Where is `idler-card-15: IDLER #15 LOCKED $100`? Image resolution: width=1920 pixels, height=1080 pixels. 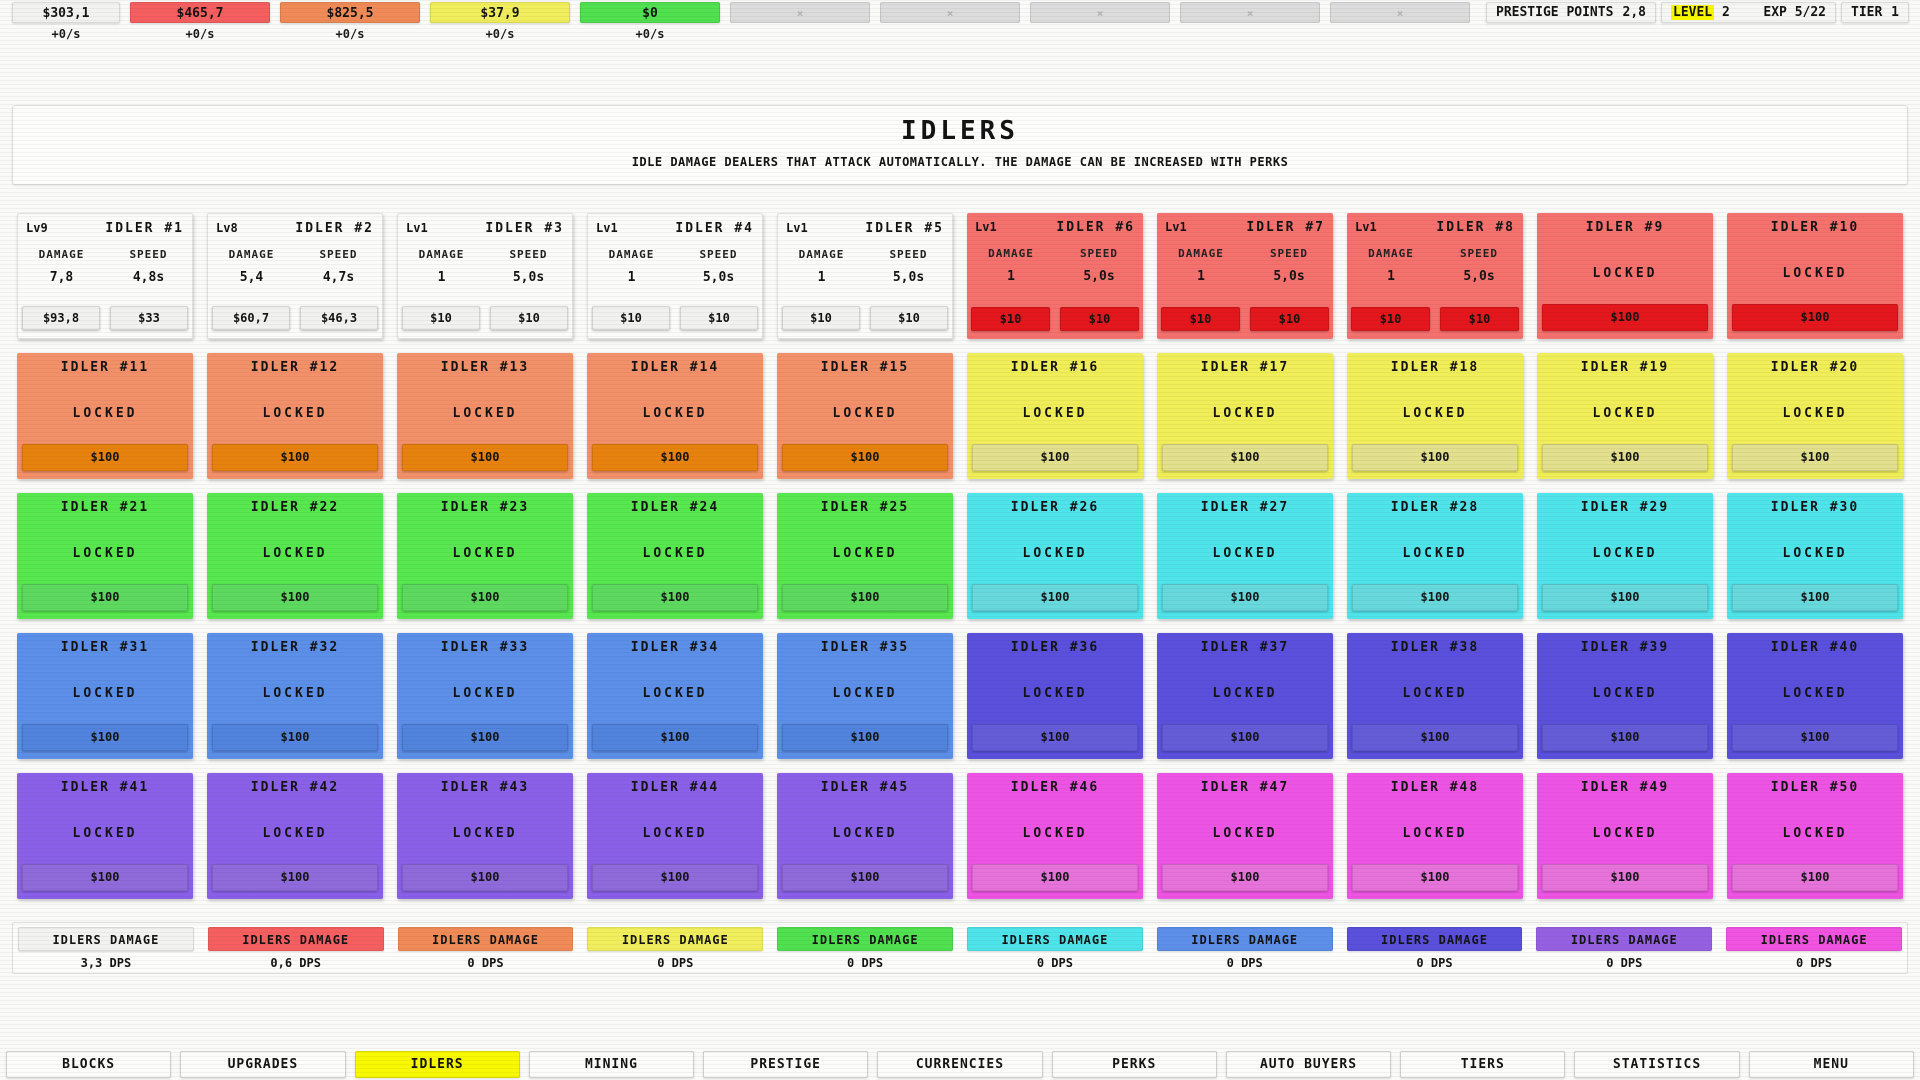
idler-card-15: IDLER #15 LOCKED $100 is located at coordinates (865, 416).